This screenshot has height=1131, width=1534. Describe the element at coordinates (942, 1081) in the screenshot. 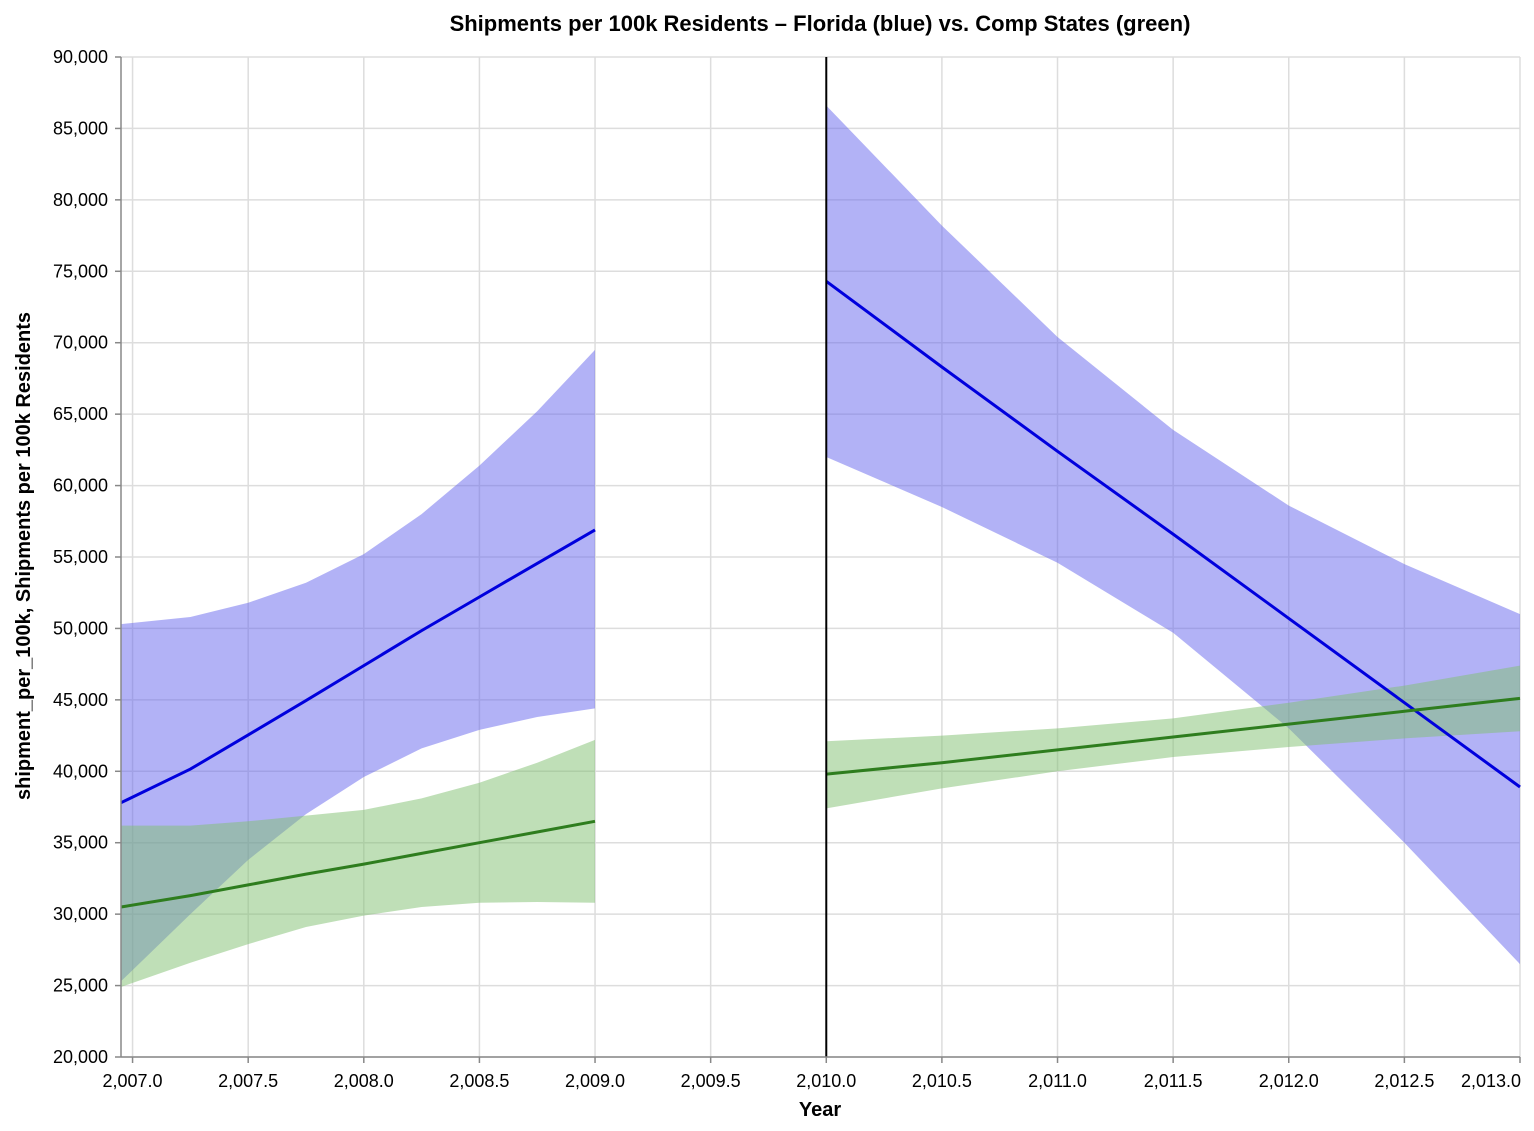

I see `x-tick-label: 2,010.5` at that location.